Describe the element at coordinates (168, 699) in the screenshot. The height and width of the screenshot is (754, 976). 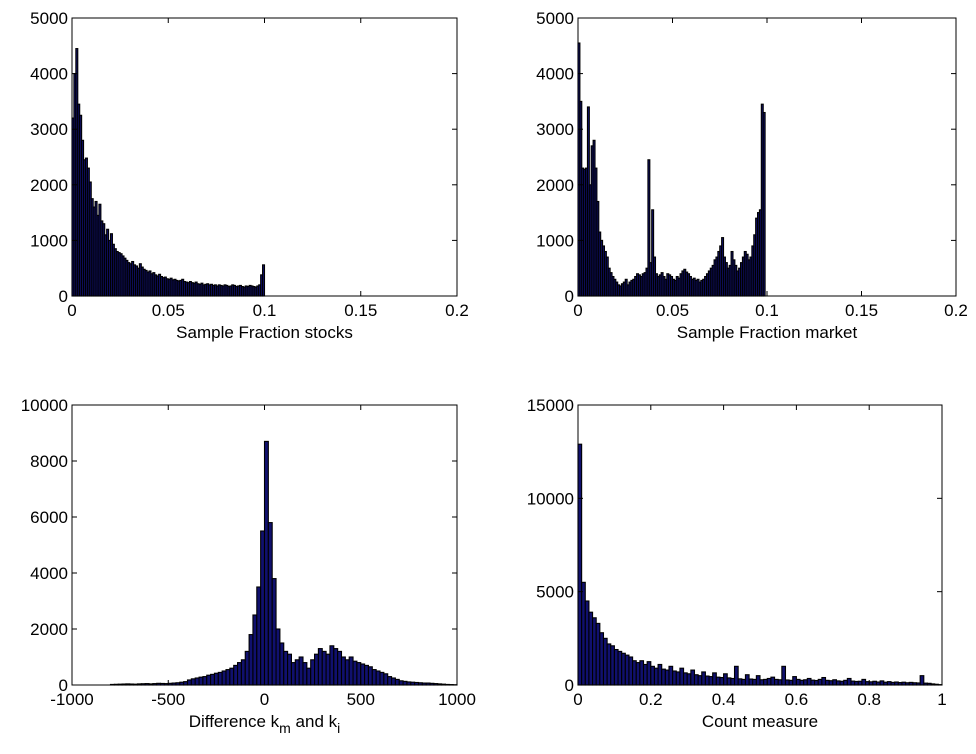
I see `x-tick-label: -500` at that location.